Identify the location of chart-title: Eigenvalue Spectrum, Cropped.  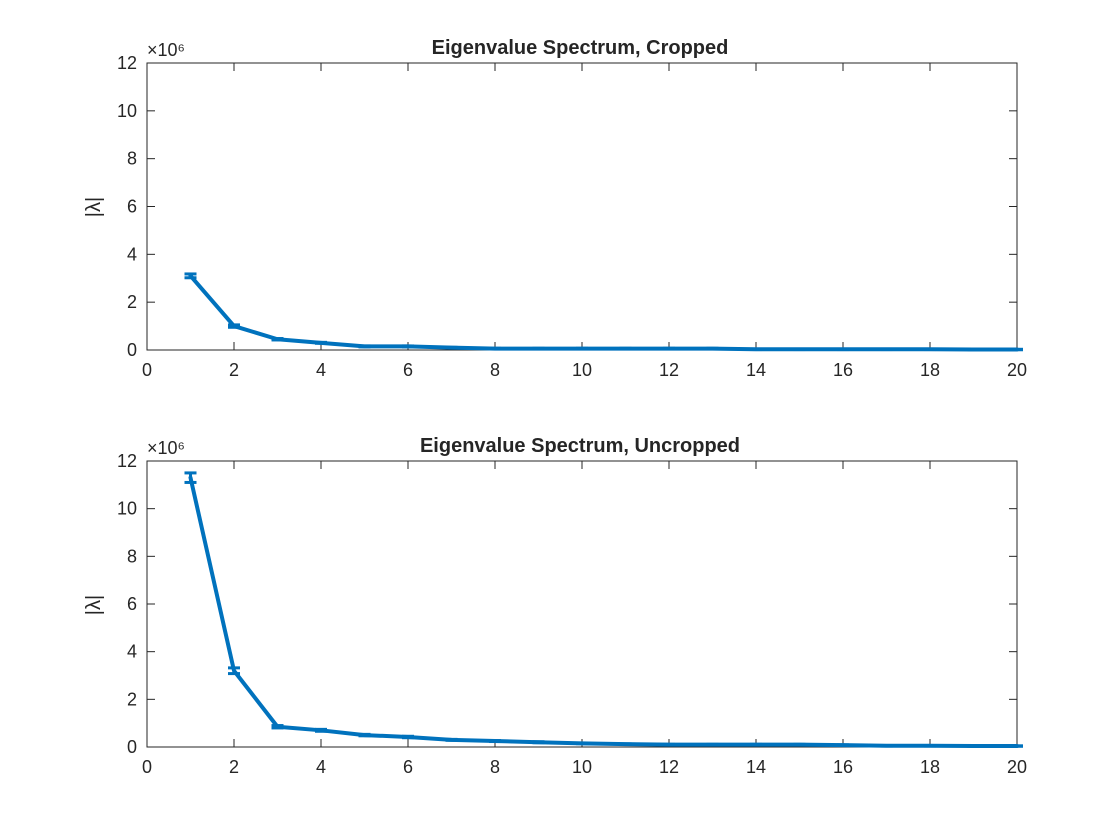
(580, 48).